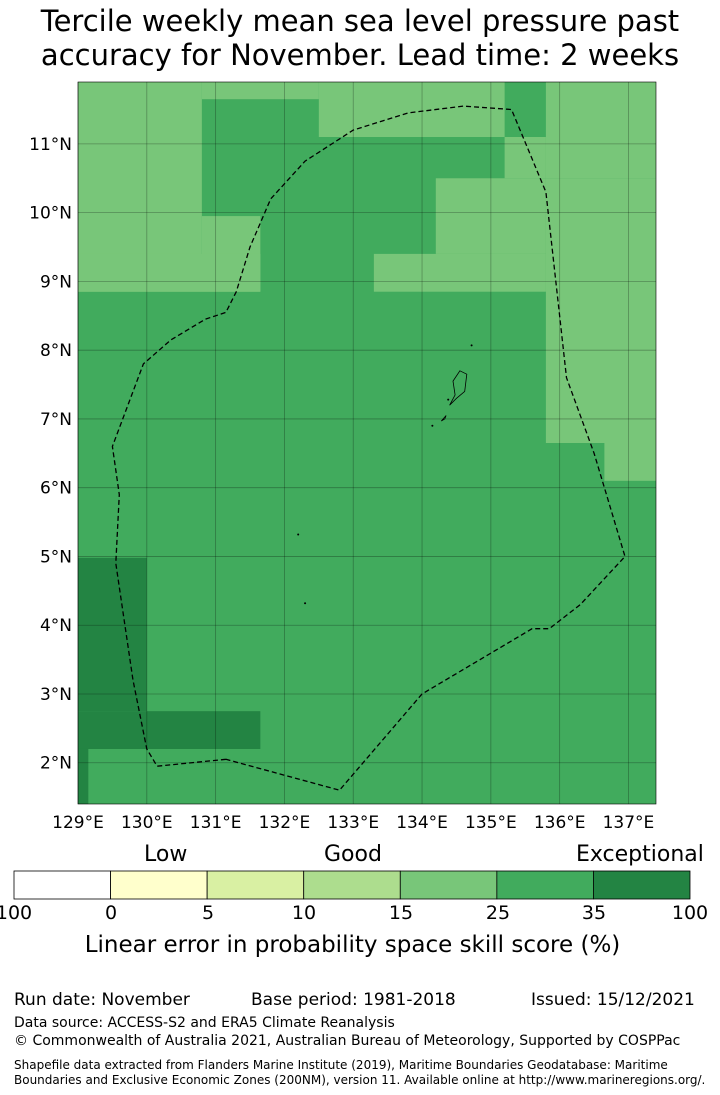  I want to click on longitude-tick-label: 130°E, so click(147, 823).